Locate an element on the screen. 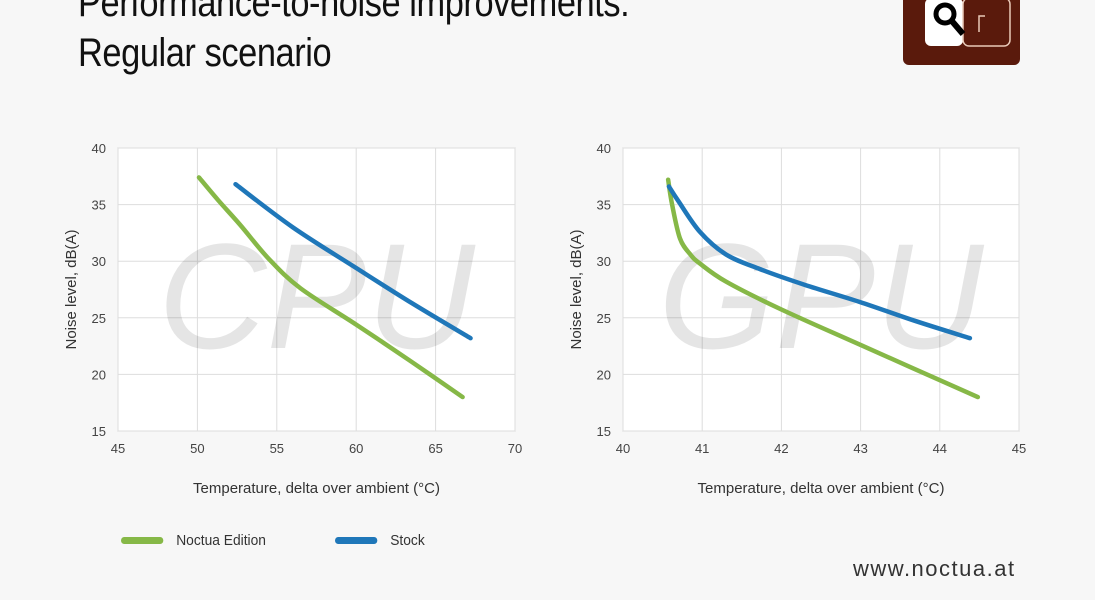  x-tick-label: 43 is located at coordinates (860, 448).